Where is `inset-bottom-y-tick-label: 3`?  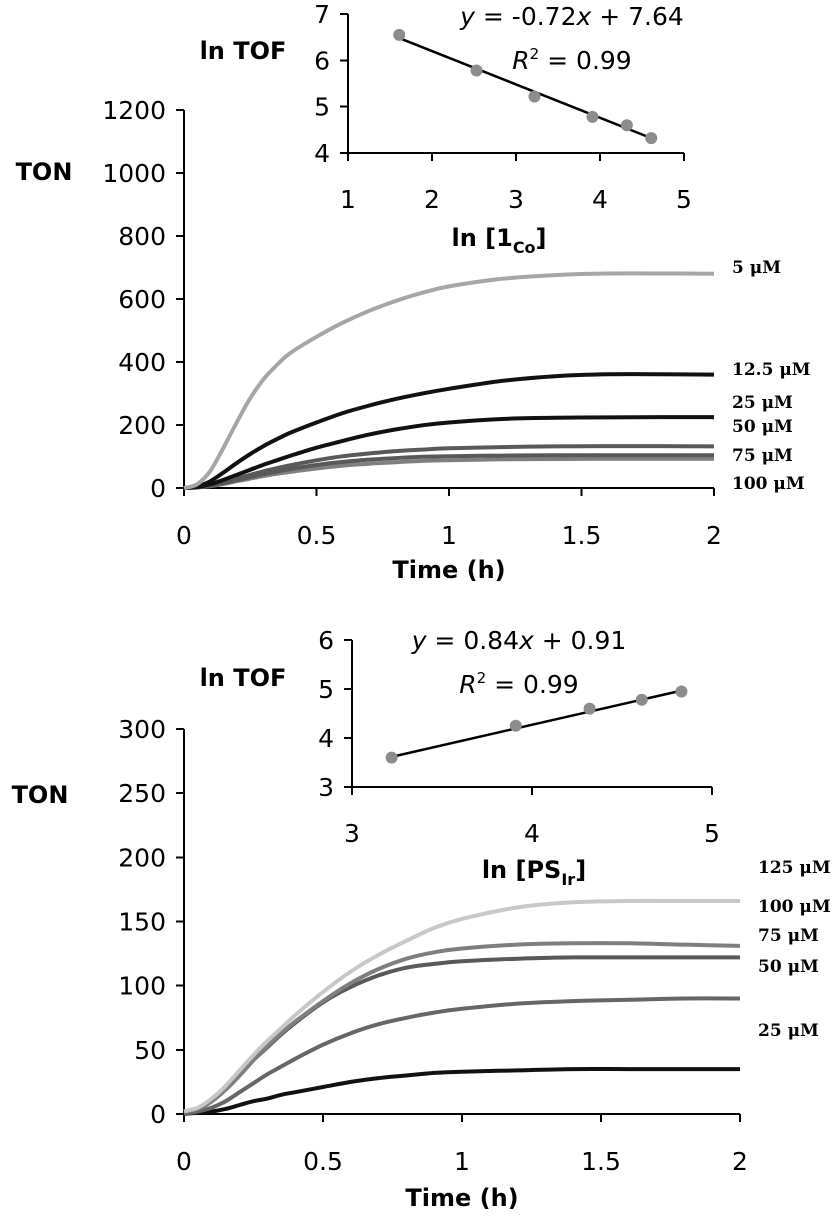
inset-bottom-y-tick-label: 3 is located at coordinates (326, 787).